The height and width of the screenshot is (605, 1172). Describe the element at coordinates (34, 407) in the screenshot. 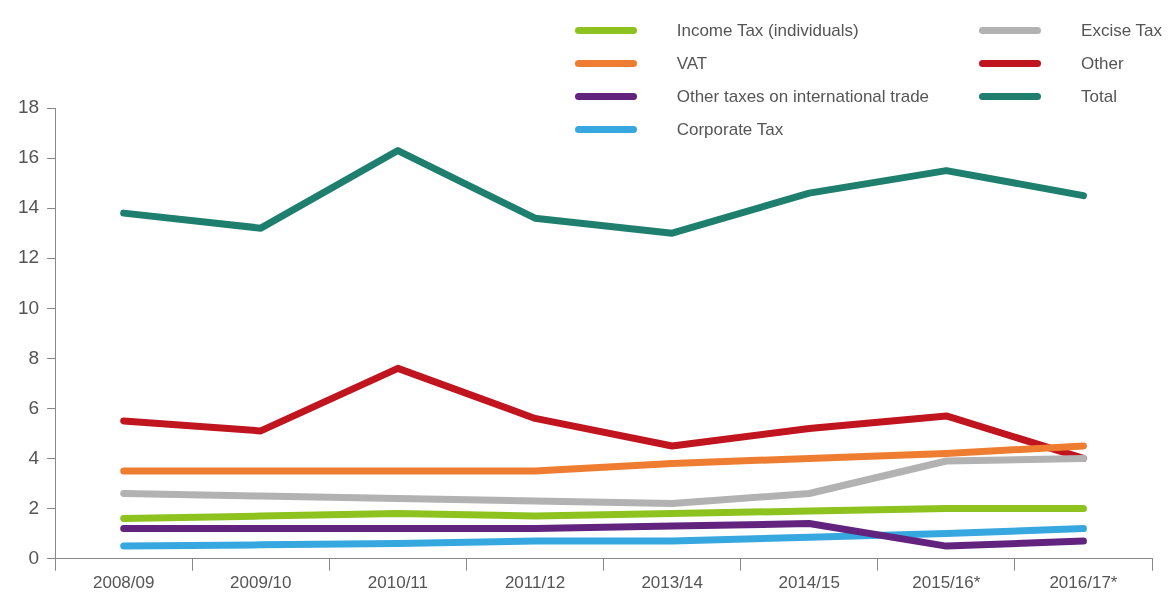

I see `y-tick-label: 6` at that location.